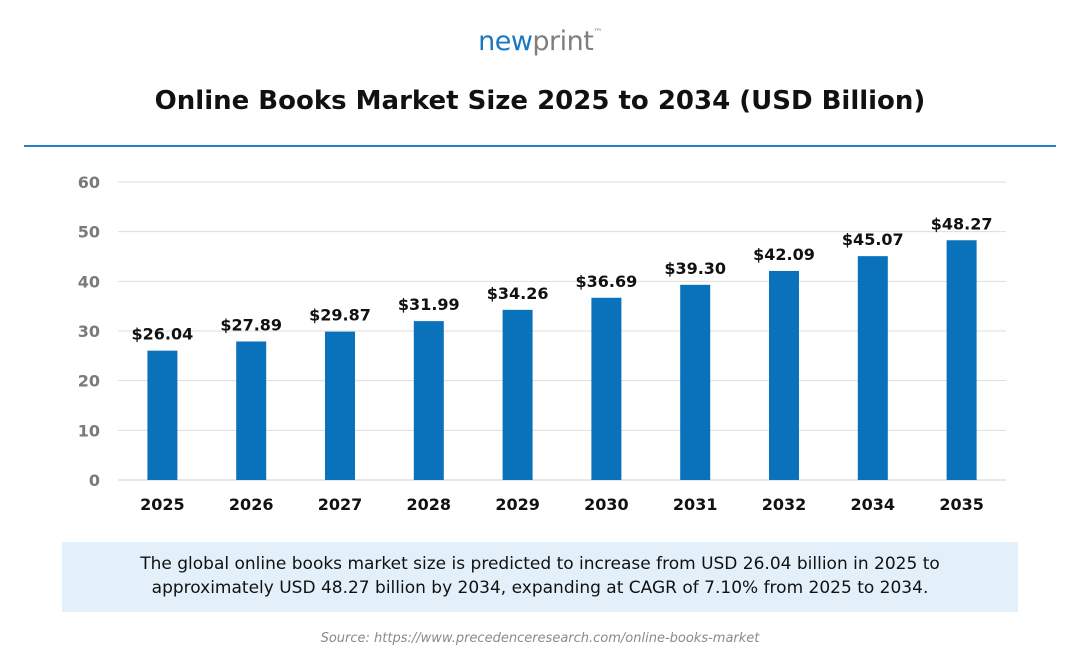  What do you see at coordinates (695, 268) in the screenshot?
I see `data-label: $39.30` at bounding box center [695, 268].